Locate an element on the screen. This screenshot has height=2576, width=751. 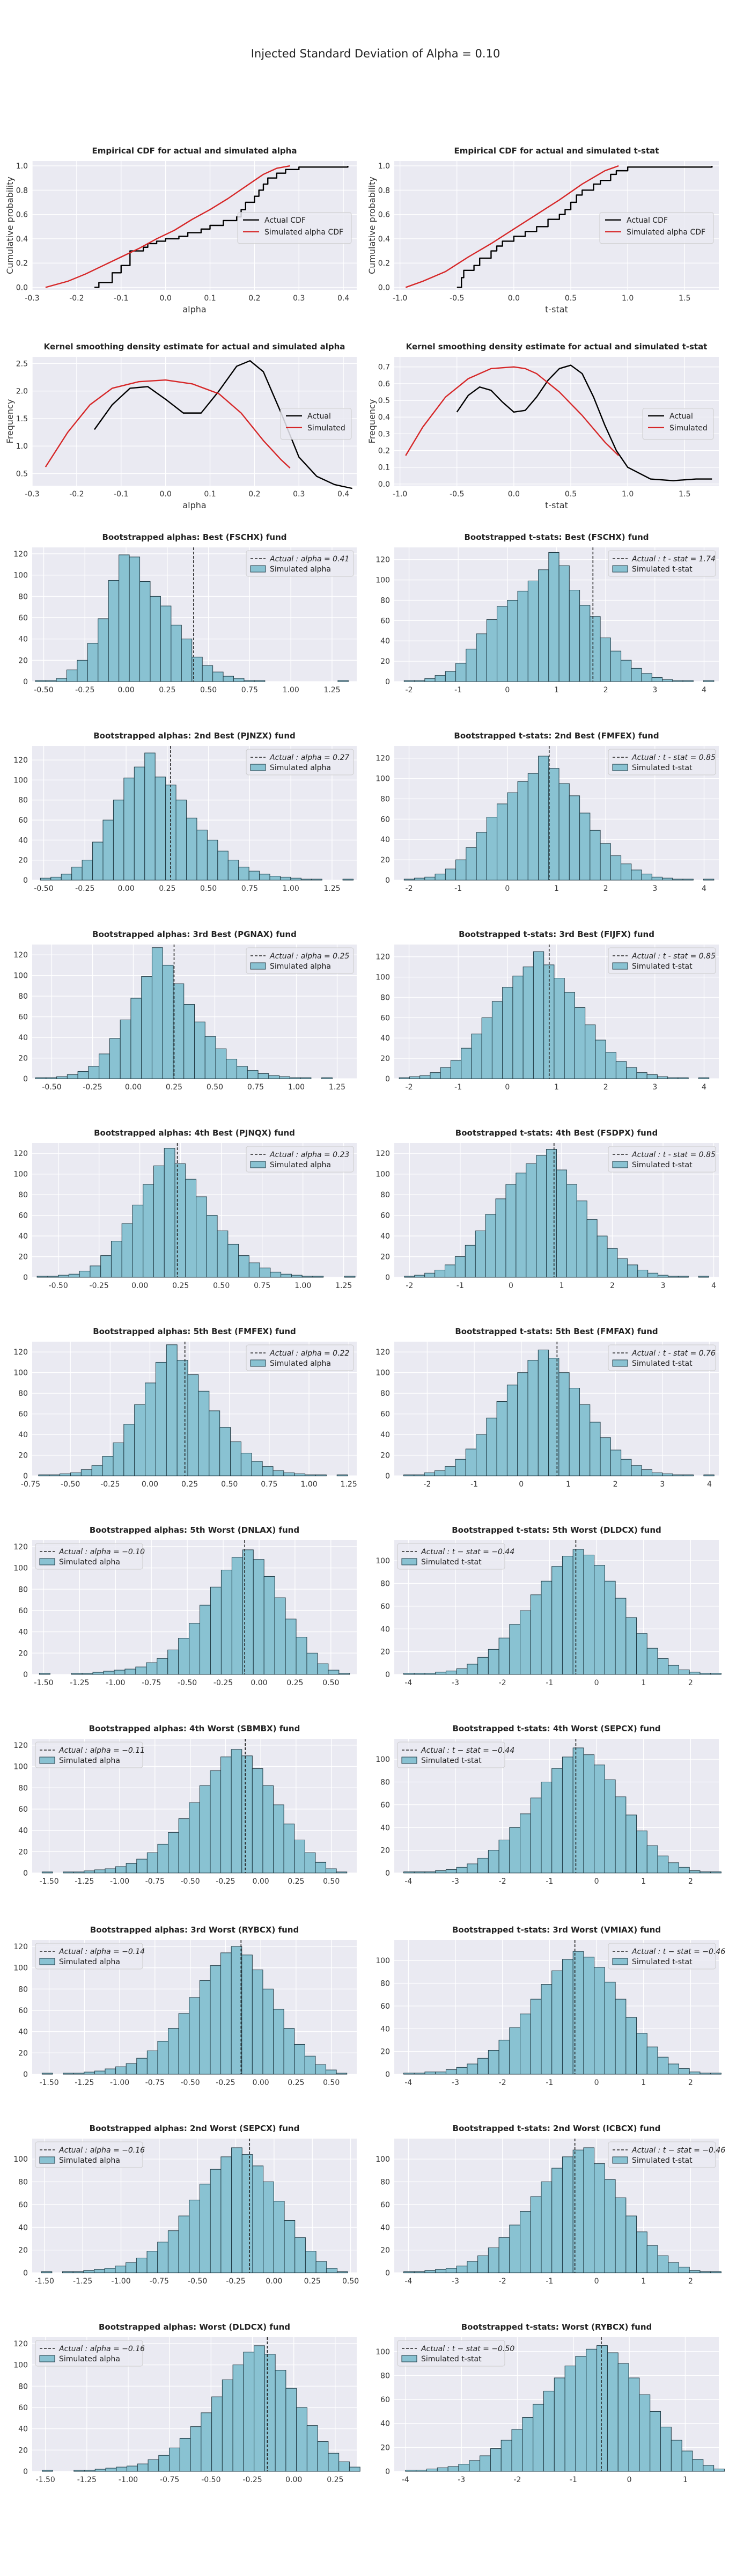
x-tick-label: 0.3 is located at coordinates (299, 298).